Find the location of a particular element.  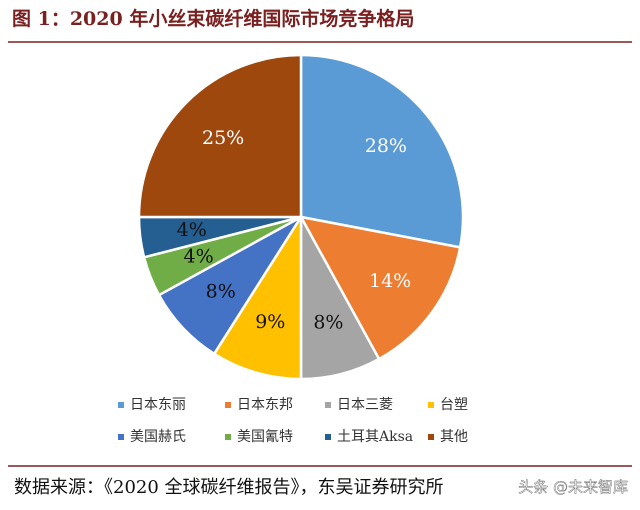

legend-label: 其他 is located at coordinates (454, 437).